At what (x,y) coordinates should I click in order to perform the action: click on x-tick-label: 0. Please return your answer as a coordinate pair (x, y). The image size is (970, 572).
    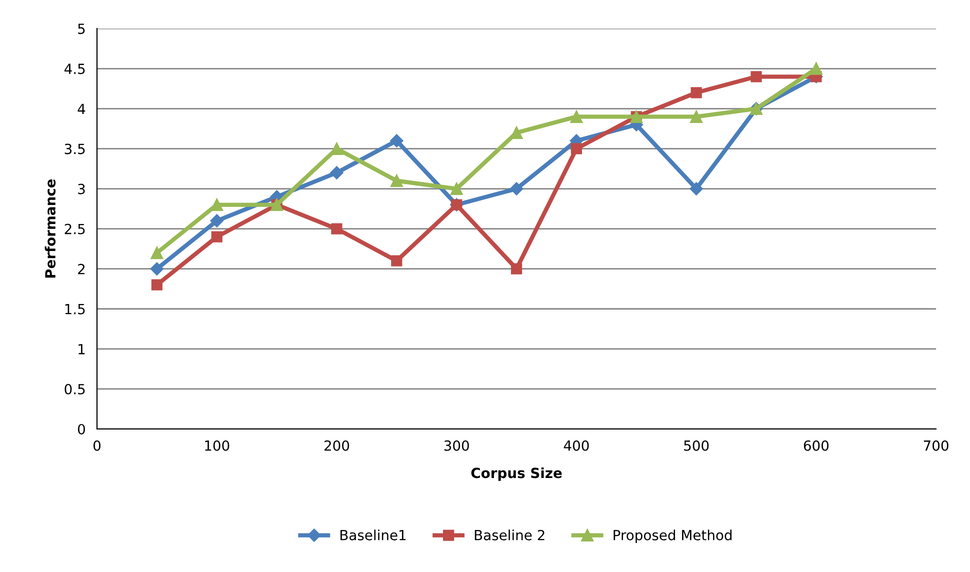
    Looking at the image, I should click on (96, 445).